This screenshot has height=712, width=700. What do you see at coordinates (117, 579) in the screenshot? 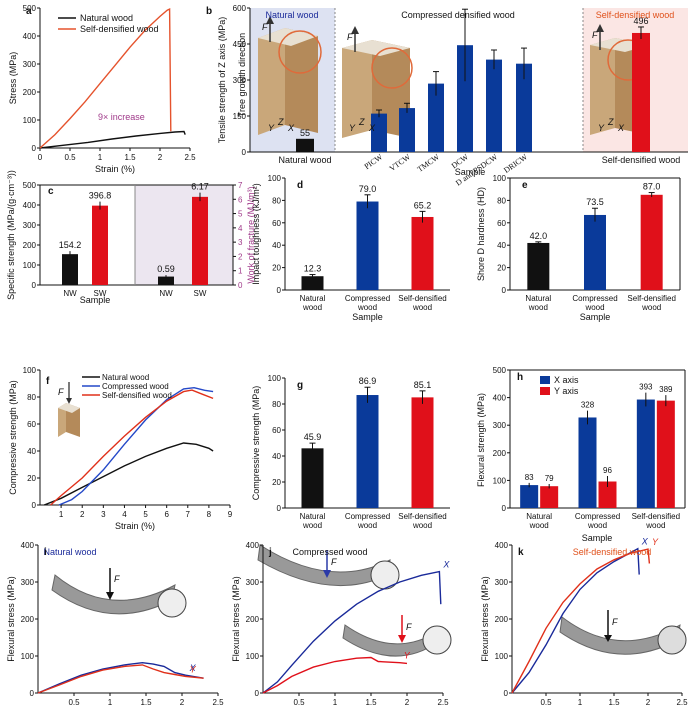
I see `illustration-force-letter-4: F` at bounding box center [117, 579].